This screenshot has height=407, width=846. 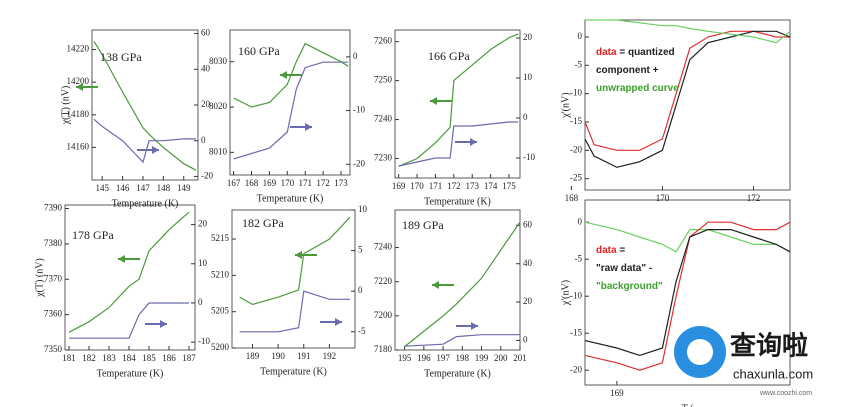 What do you see at coordinates (491, 186) in the screenshot?
I see `x-tick-label: 174` at bounding box center [491, 186].